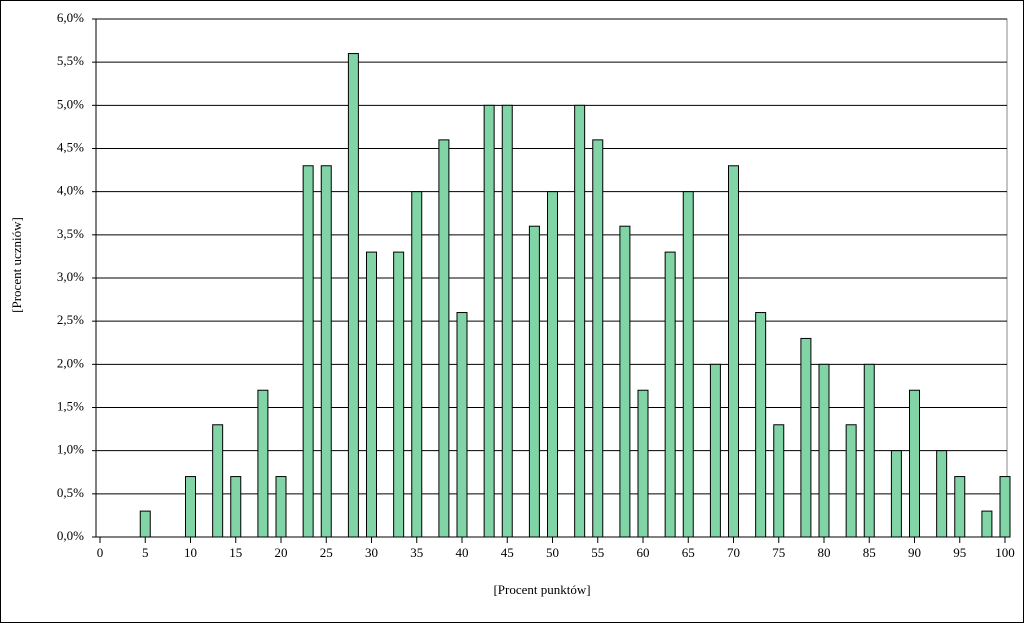  Describe the element at coordinates (190, 552) in the screenshot. I see `x-tick-label: 10` at that location.